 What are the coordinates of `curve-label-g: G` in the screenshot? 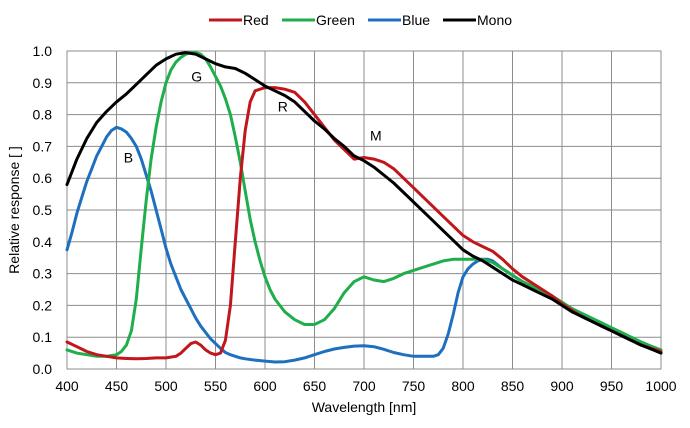 It's located at (196, 76).